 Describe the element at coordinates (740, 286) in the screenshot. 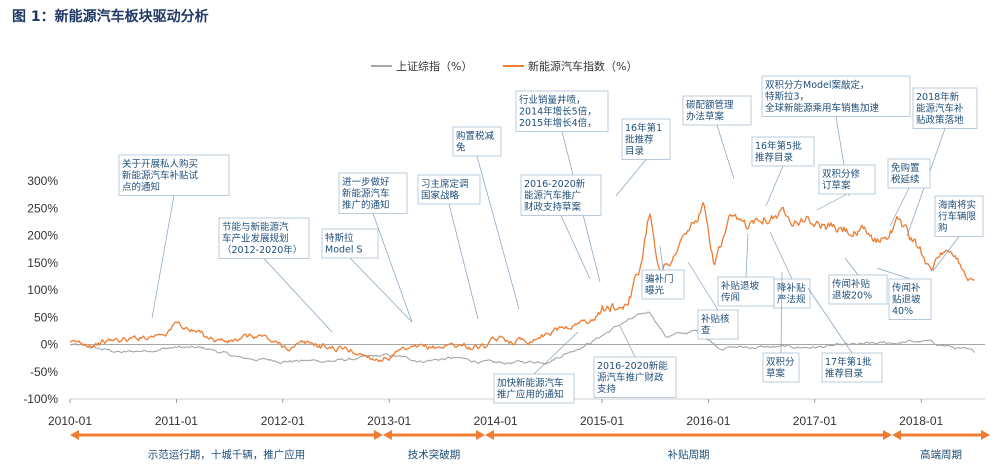

I see `annotation-text: 补贴退坡` at that location.